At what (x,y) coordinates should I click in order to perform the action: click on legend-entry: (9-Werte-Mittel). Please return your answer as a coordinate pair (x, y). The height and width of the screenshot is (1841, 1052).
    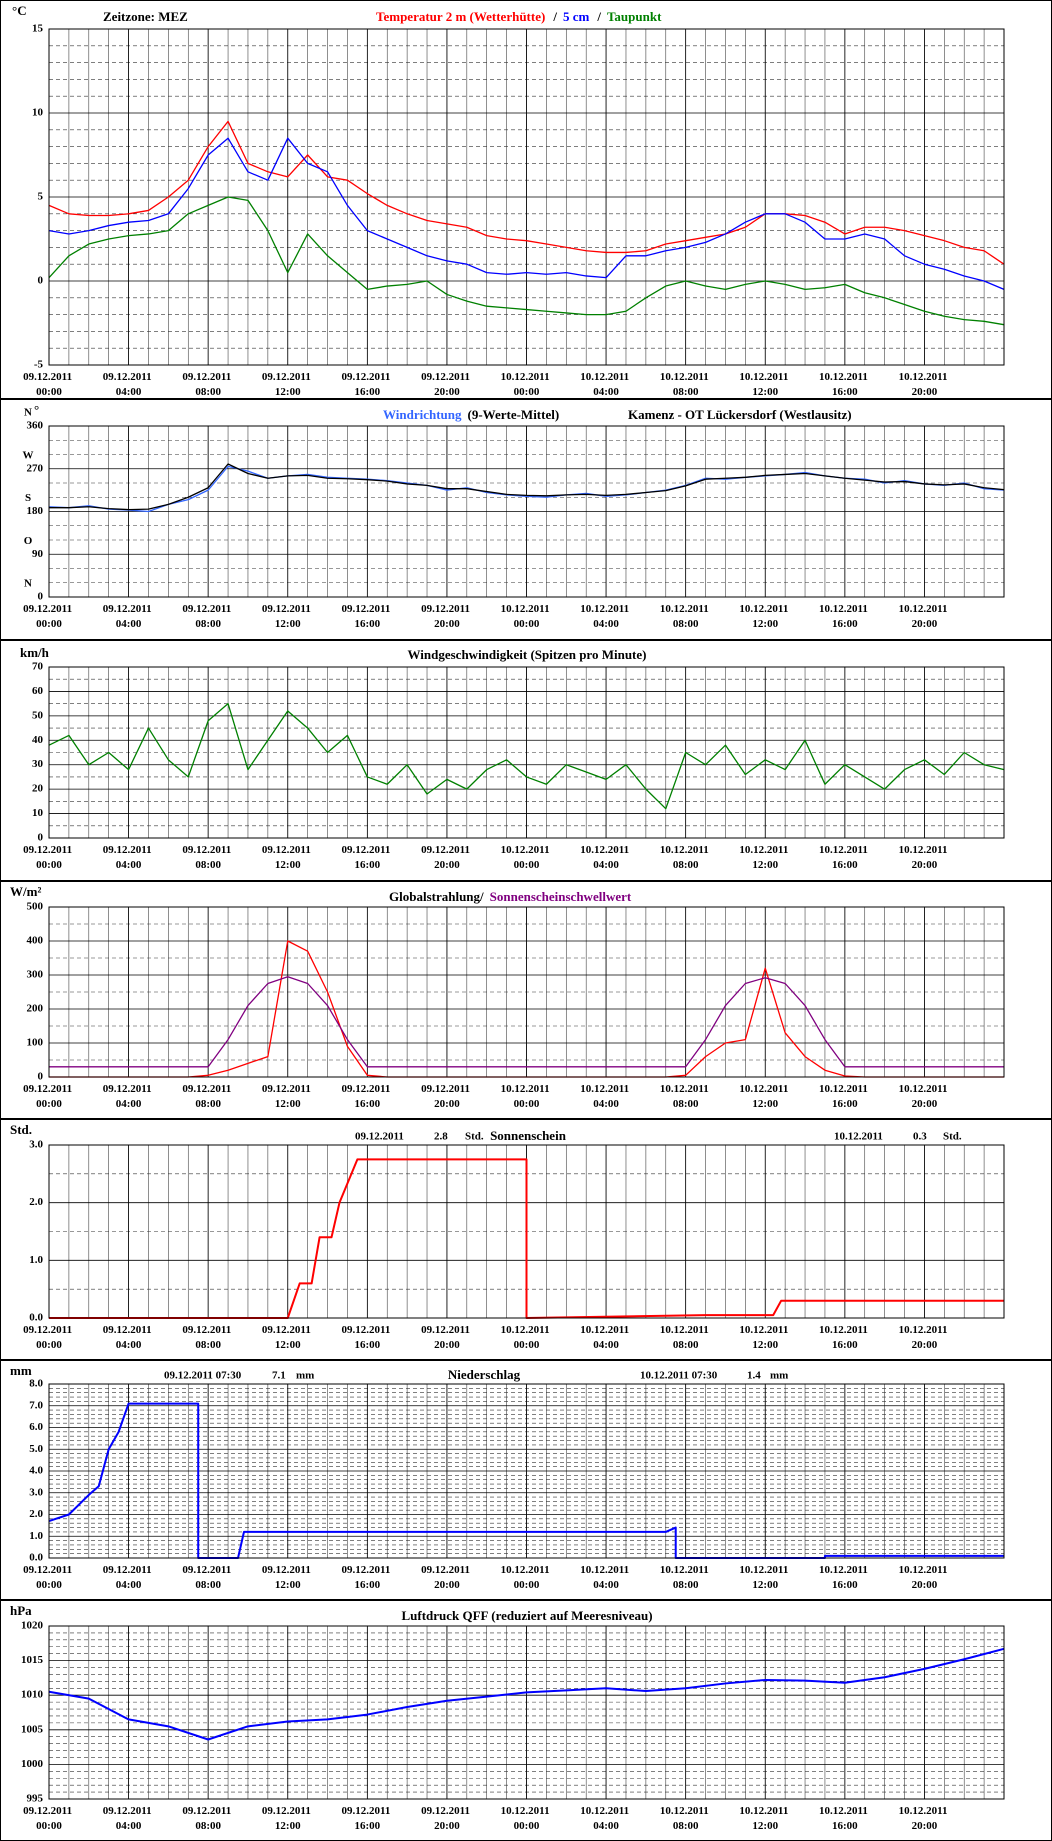
    Looking at the image, I should click on (514, 414).